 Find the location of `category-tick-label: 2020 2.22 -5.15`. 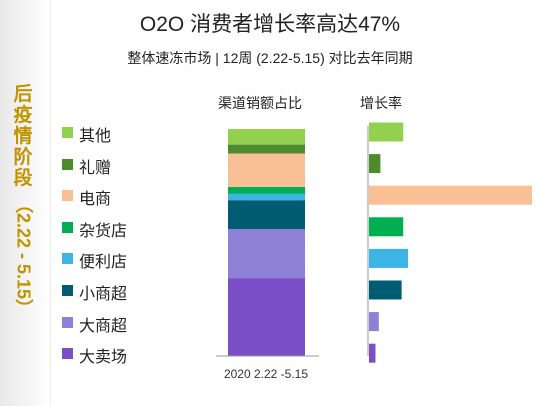

category-tick-label: 2020 2.22 -5.15 is located at coordinates (266, 374).